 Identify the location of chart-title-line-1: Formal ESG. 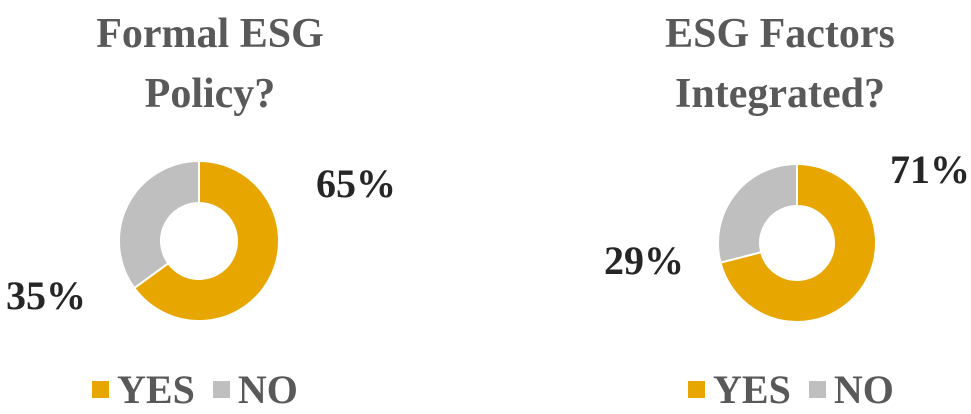
(210, 34).